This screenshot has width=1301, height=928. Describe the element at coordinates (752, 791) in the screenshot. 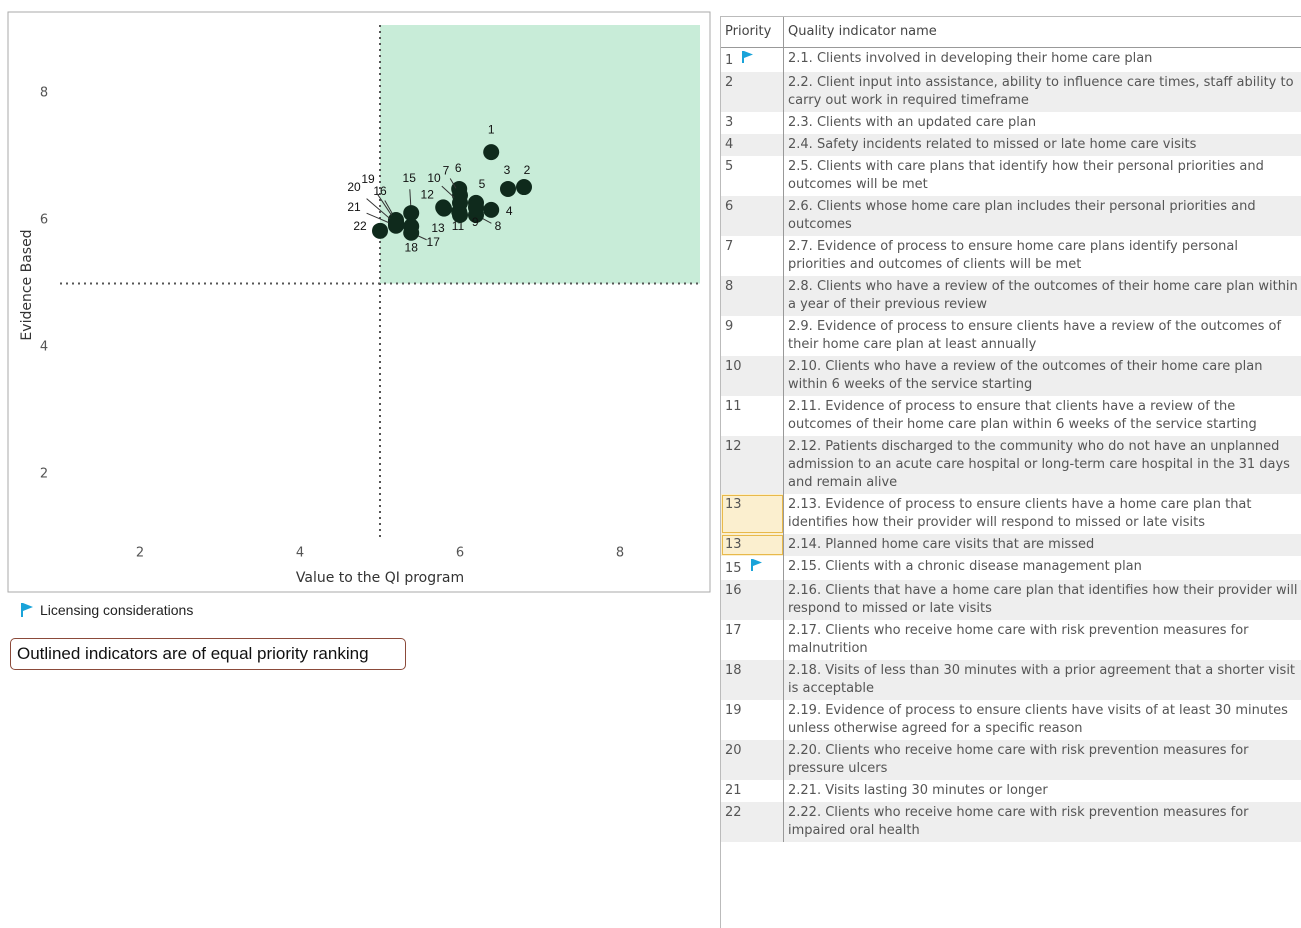

I see `priority-cell: 21` at that location.